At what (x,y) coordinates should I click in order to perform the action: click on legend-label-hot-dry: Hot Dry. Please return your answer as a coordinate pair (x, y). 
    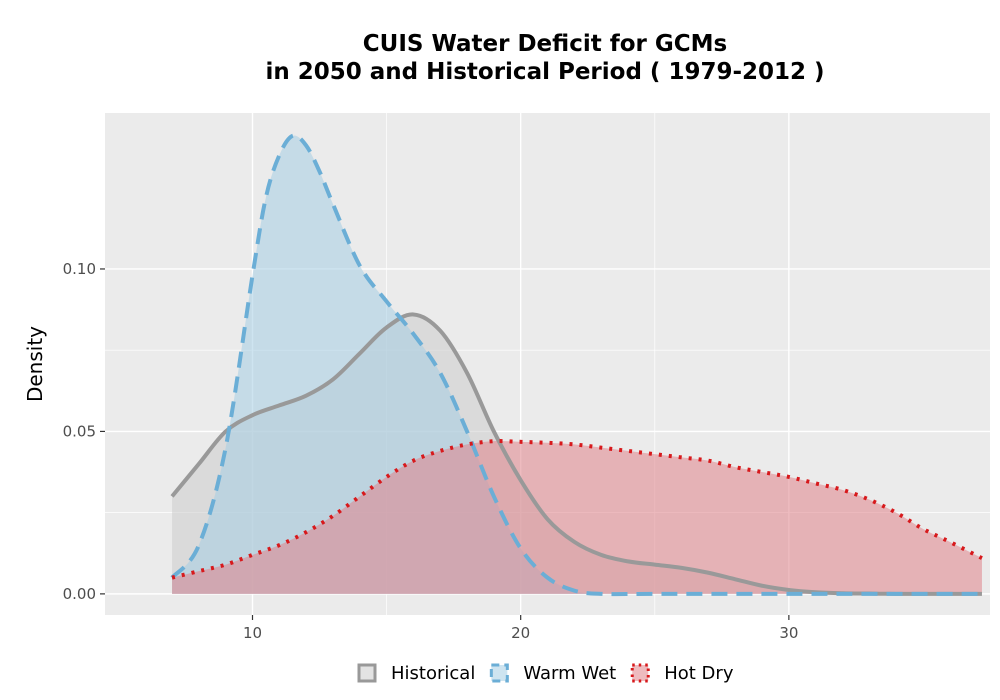
    Looking at the image, I should click on (699, 673).